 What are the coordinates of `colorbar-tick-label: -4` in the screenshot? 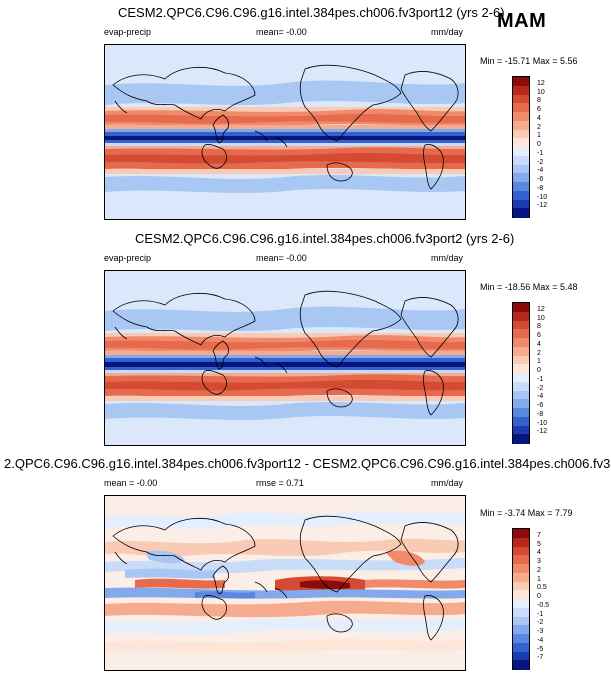 It's located at (540, 640).